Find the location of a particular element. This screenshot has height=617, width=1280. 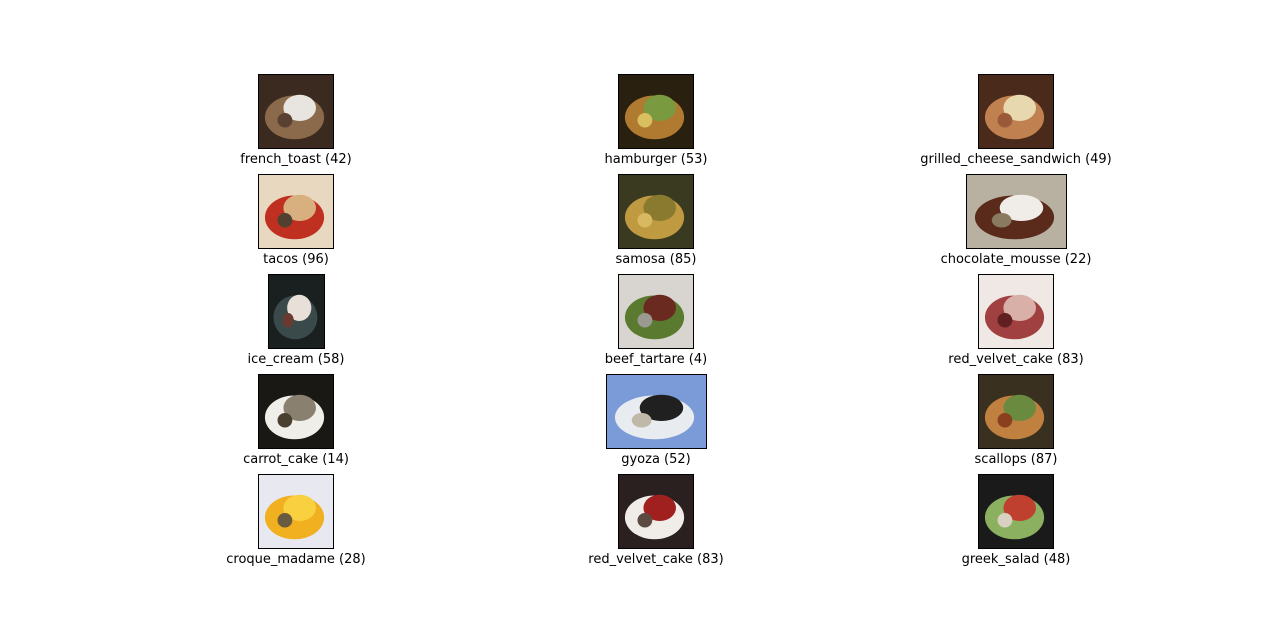

image-caption: croque_madame (28) is located at coordinates (296, 559).